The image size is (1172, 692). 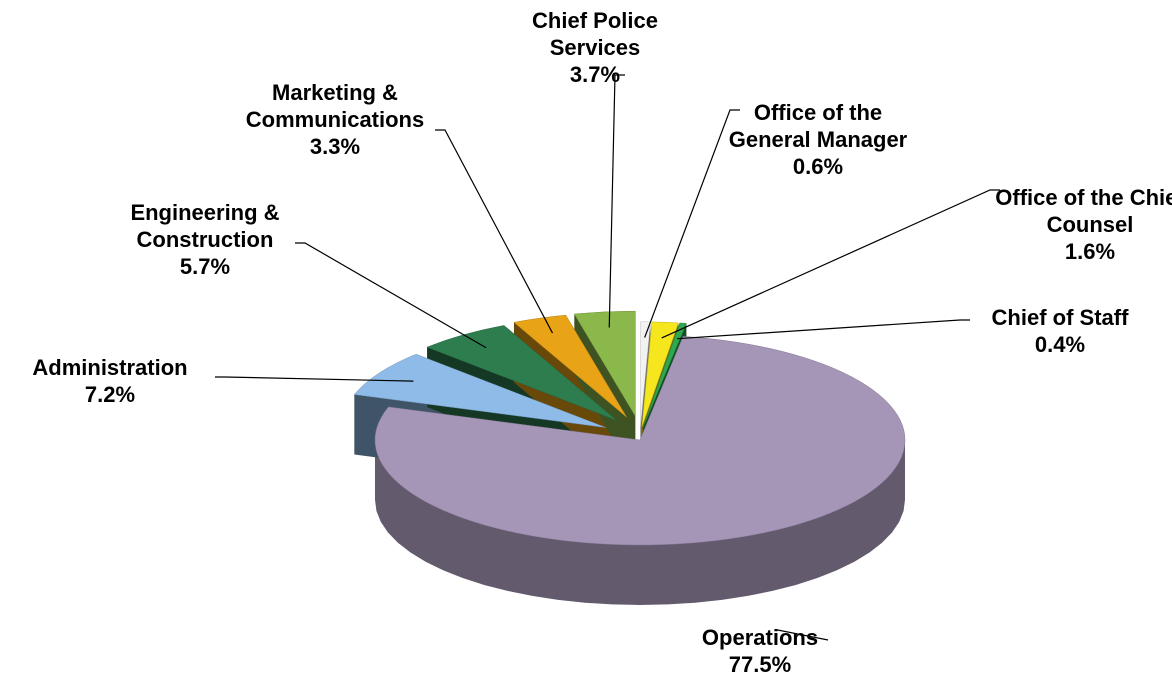 I want to click on slice-label: Chief of Staff, so click(x=1061, y=317).